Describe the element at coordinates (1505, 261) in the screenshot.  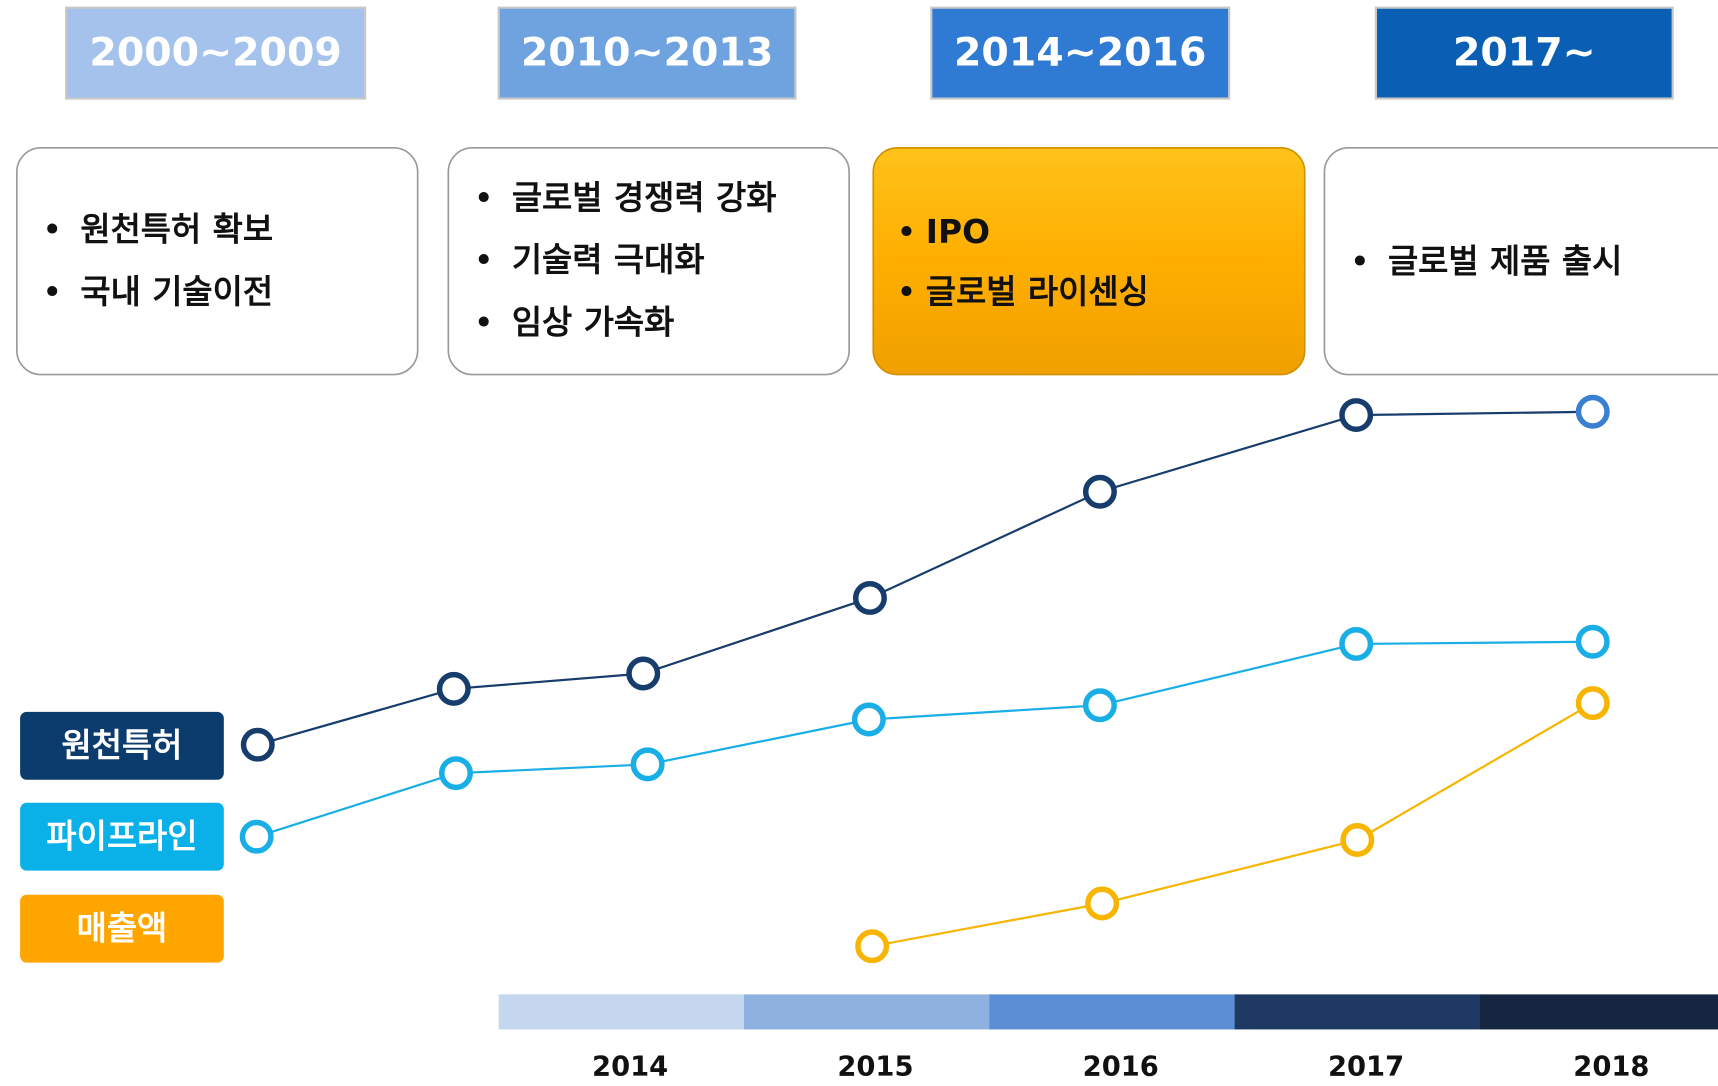
I see `period-item: 글로벌 제품 출시` at that location.